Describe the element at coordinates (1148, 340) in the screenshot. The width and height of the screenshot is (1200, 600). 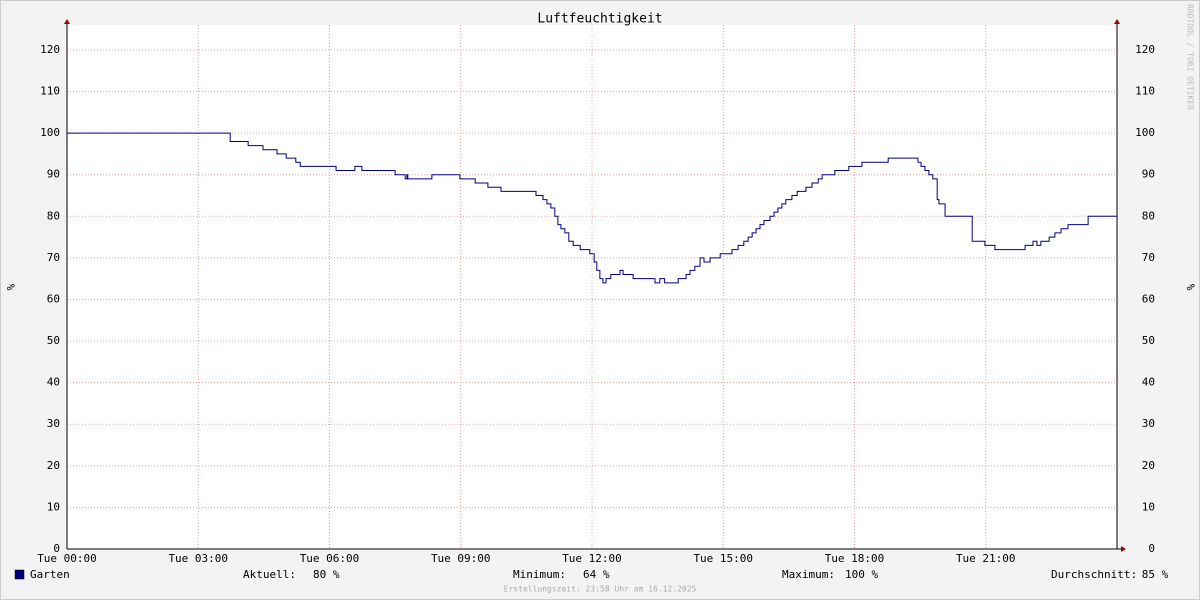
I see `y2-tick-label: 50` at that location.